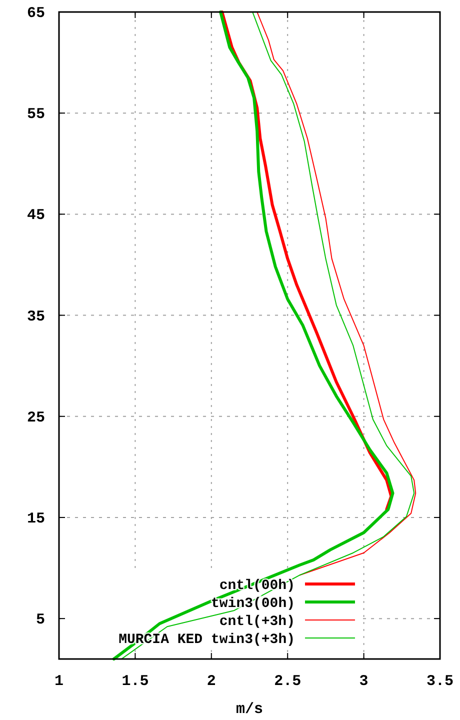 The width and height of the screenshot is (460, 720). Describe the element at coordinates (288, 681) in the screenshot. I see `x-tick-label: 2.5` at that location.